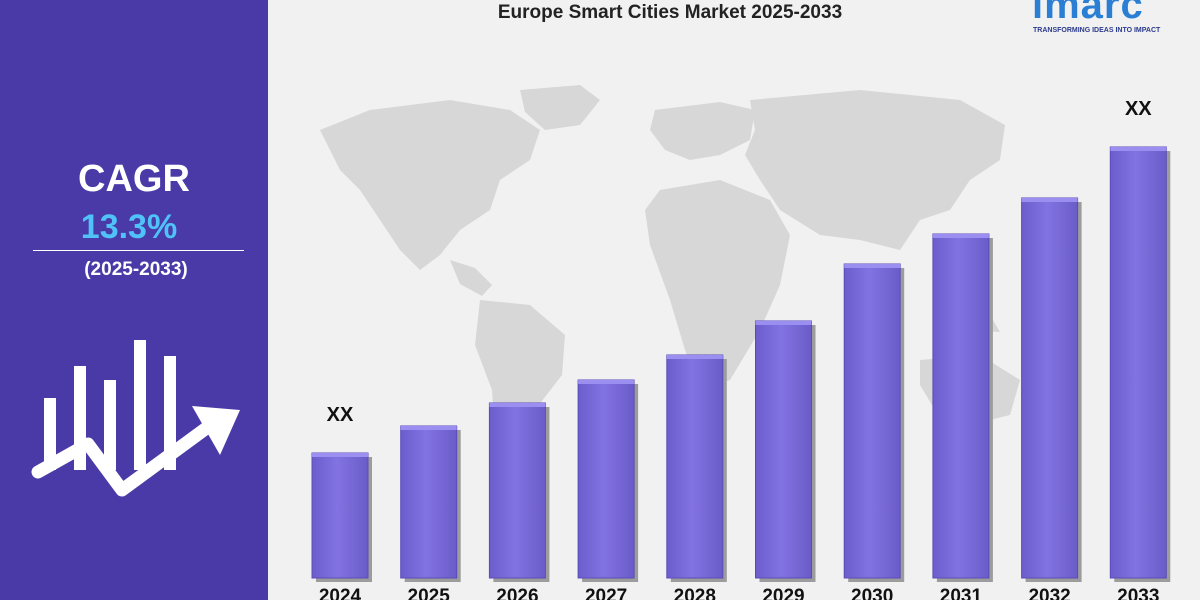 The width and height of the screenshot is (1200, 600). What do you see at coordinates (134, 179) in the screenshot?
I see `cagr-label: CAGR` at bounding box center [134, 179].